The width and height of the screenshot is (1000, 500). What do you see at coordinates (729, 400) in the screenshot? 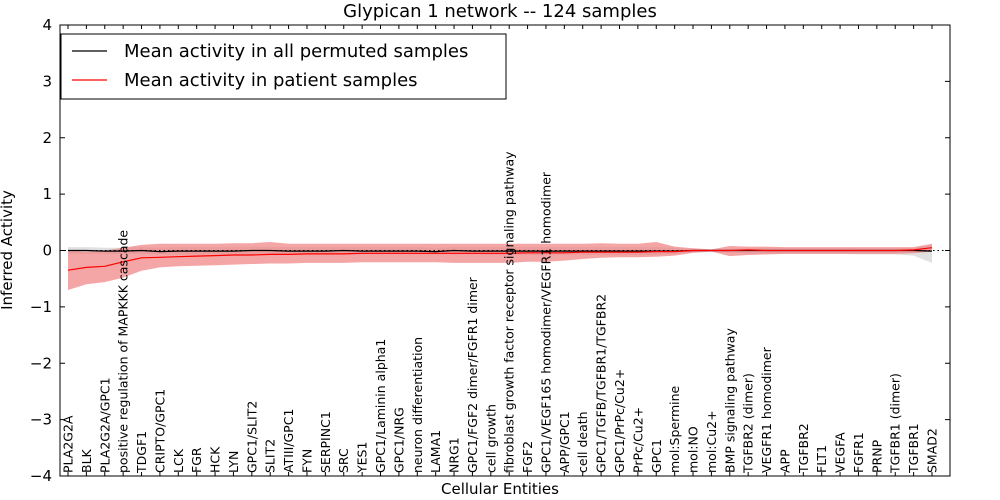
I see `x-tick-label: BMP signaling pathway` at bounding box center [729, 400].